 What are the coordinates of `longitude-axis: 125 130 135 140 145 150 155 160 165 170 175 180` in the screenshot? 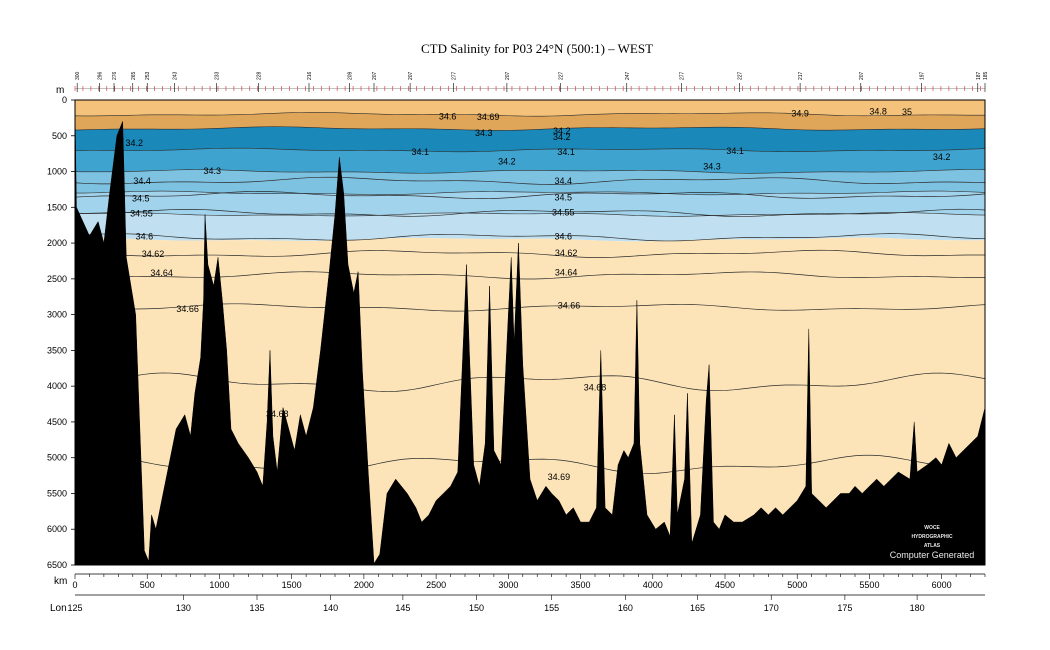 It's located at (526, 603).